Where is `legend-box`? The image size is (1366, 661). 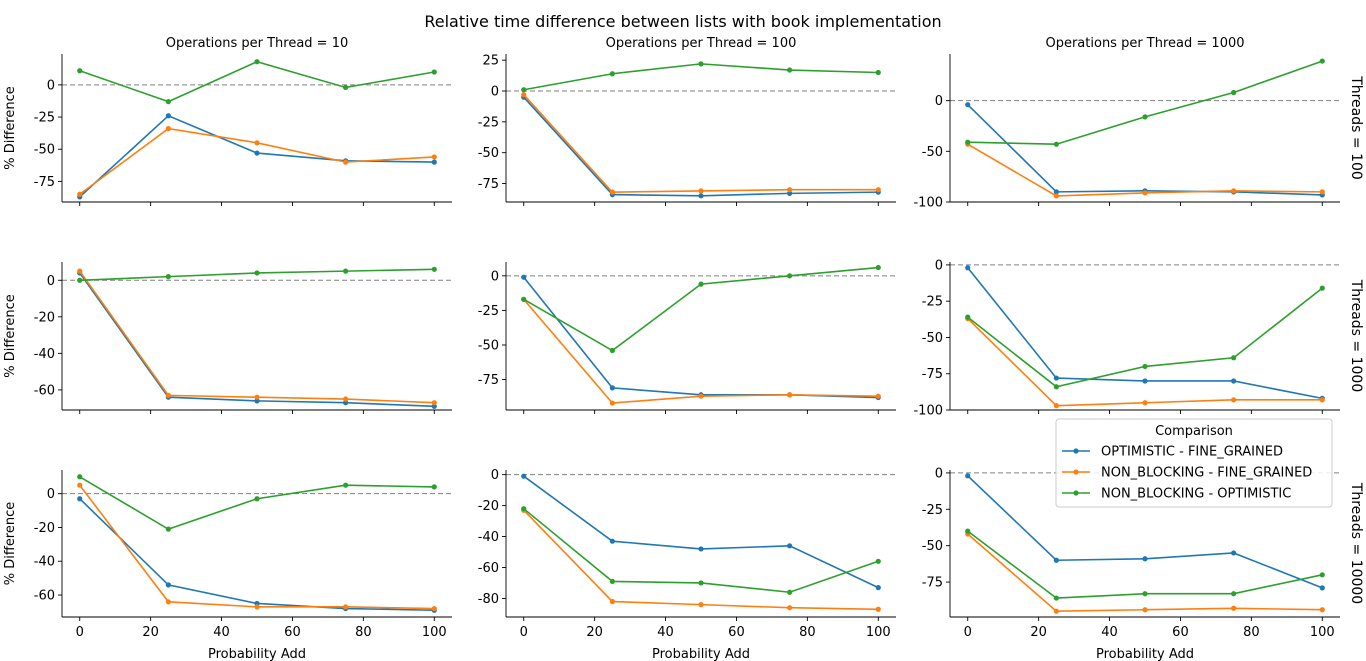 legend-box is located at coordinates (1194, 463).